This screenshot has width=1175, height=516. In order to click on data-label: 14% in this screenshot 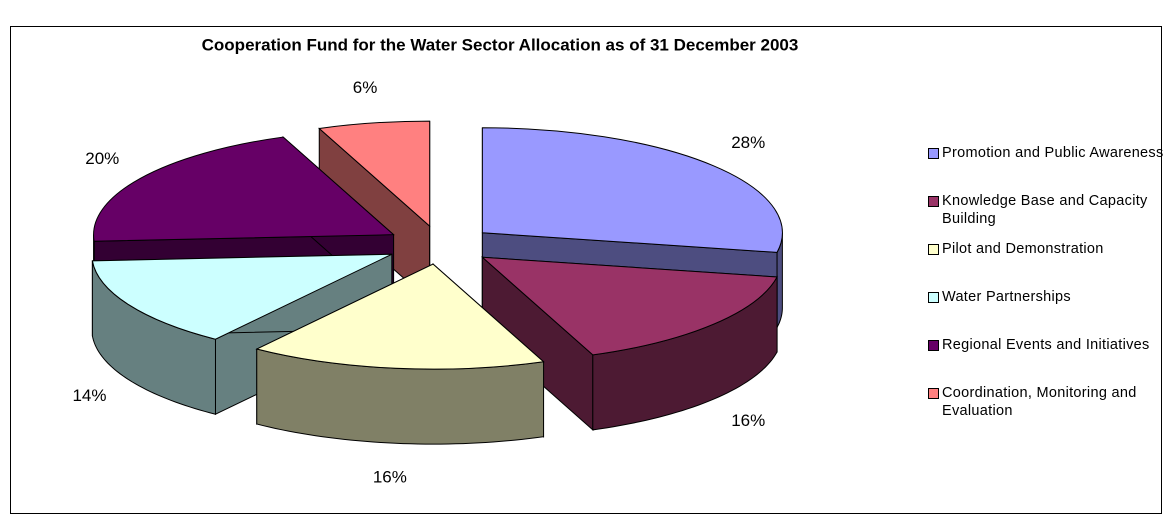, I will do `click(89, 395)`.